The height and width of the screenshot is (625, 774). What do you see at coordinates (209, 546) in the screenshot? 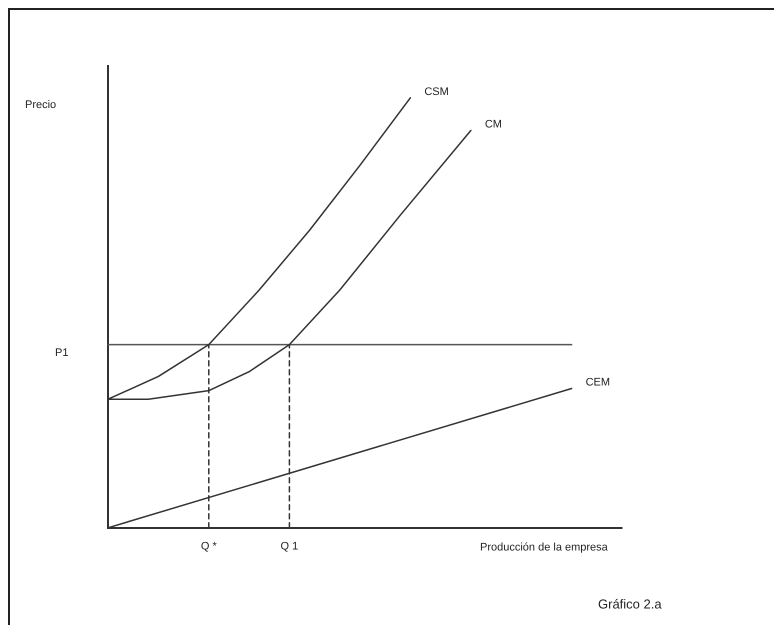
I see `x-tick-label: Q *` at bounding box center [209, 546].